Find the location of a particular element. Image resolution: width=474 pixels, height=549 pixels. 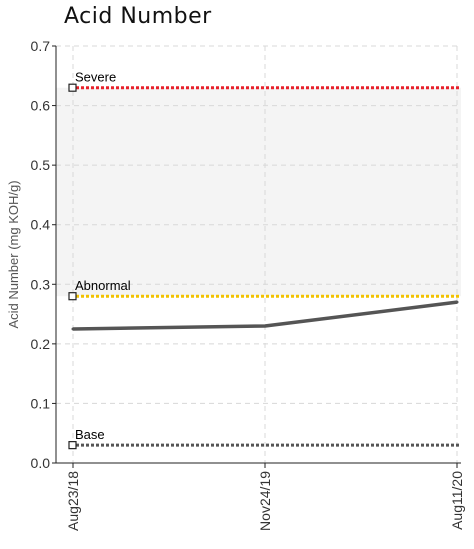

x-tick-label: Aug11/20 is located at coordinates (457, 500).